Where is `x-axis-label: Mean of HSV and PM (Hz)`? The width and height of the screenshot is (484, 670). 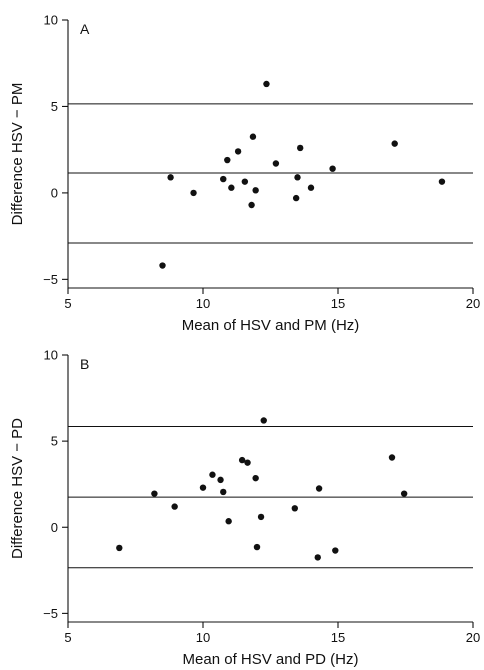 x-axis-label: Mean of HSV and PM (Hz) is located at coordinates (271, 325).